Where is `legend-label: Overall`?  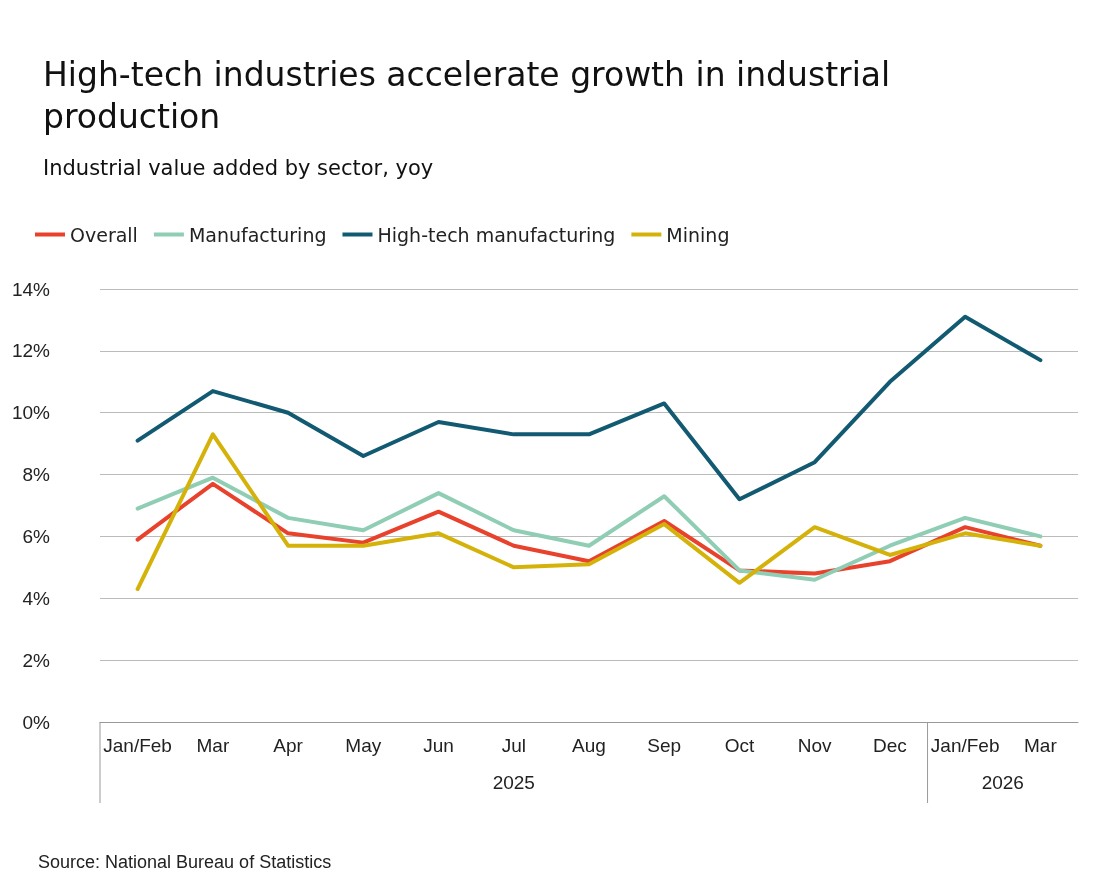
legend-label: Overall is located at coordinates (104, 234).